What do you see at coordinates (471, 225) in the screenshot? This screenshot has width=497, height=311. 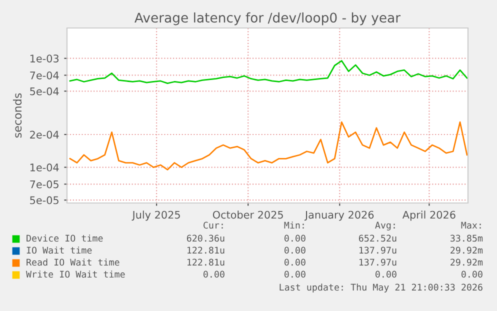 I see `text: Max:` at bounding box center [471, 225].